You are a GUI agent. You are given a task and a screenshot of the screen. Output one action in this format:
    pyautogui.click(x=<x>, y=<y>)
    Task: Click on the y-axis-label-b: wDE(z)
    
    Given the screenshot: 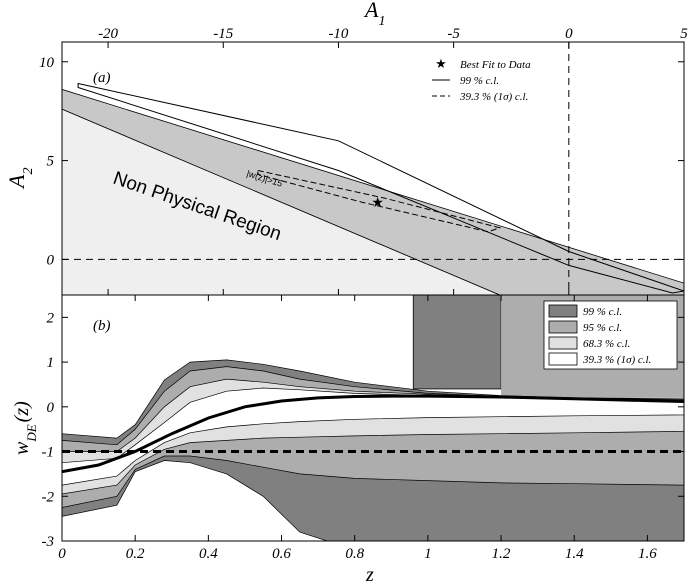 What is the action you would take?
    pyautogui.click(x=25, y=428)
    